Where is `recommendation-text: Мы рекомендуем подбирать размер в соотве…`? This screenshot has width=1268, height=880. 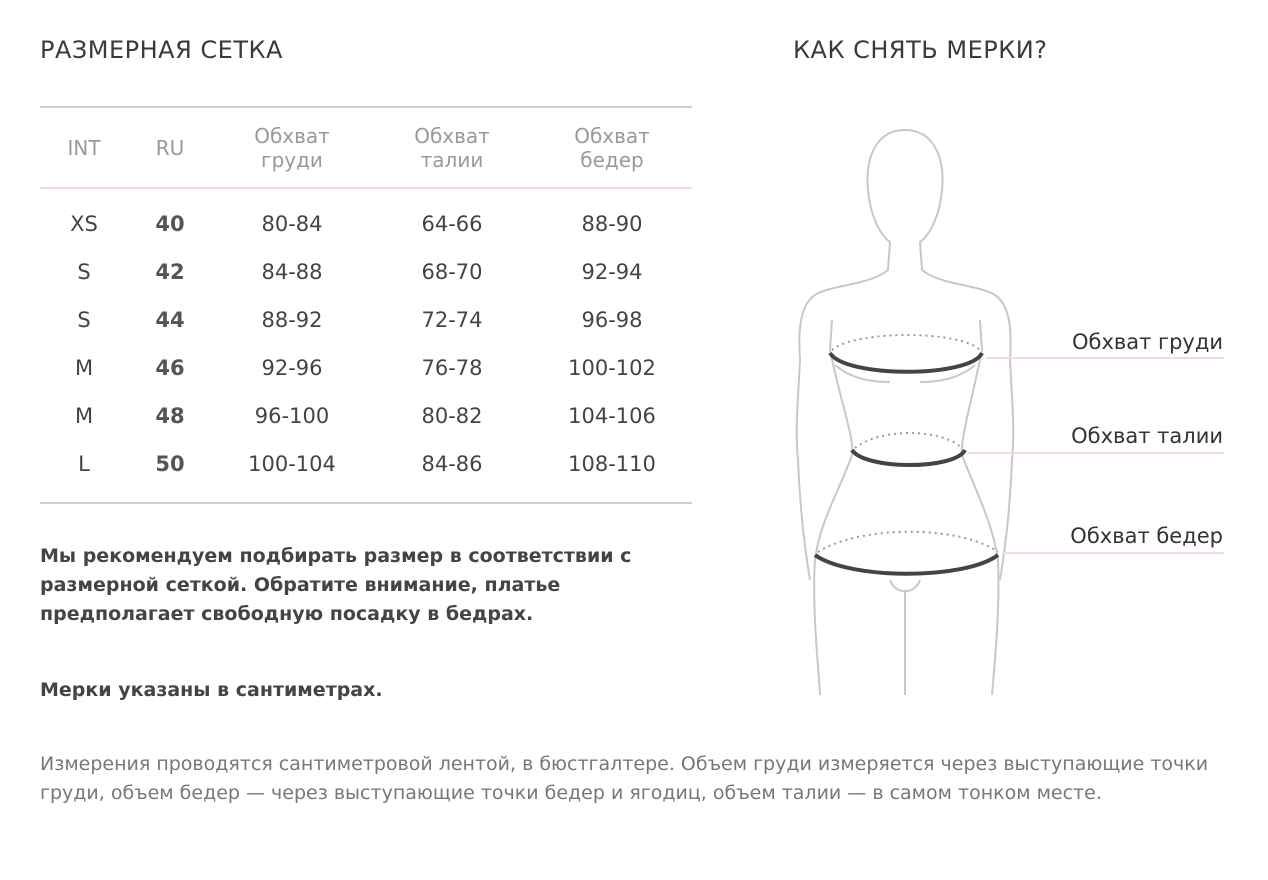
recommendation-text: Мы рекомендуем подбирать размер в соотве… is located at coordinates (336, 585).